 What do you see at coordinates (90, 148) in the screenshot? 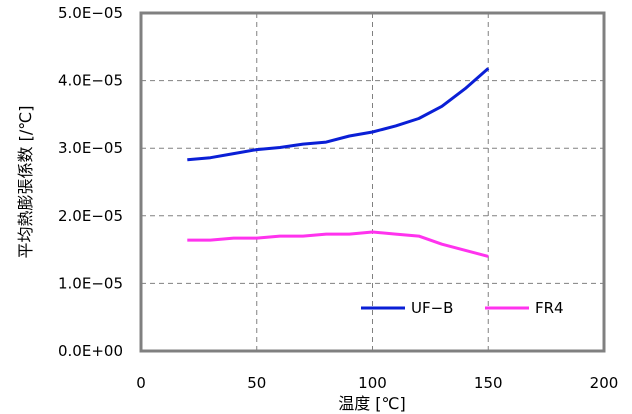
I see `y-tick-label: 3.0E−05` at bounding box center [90, 148].